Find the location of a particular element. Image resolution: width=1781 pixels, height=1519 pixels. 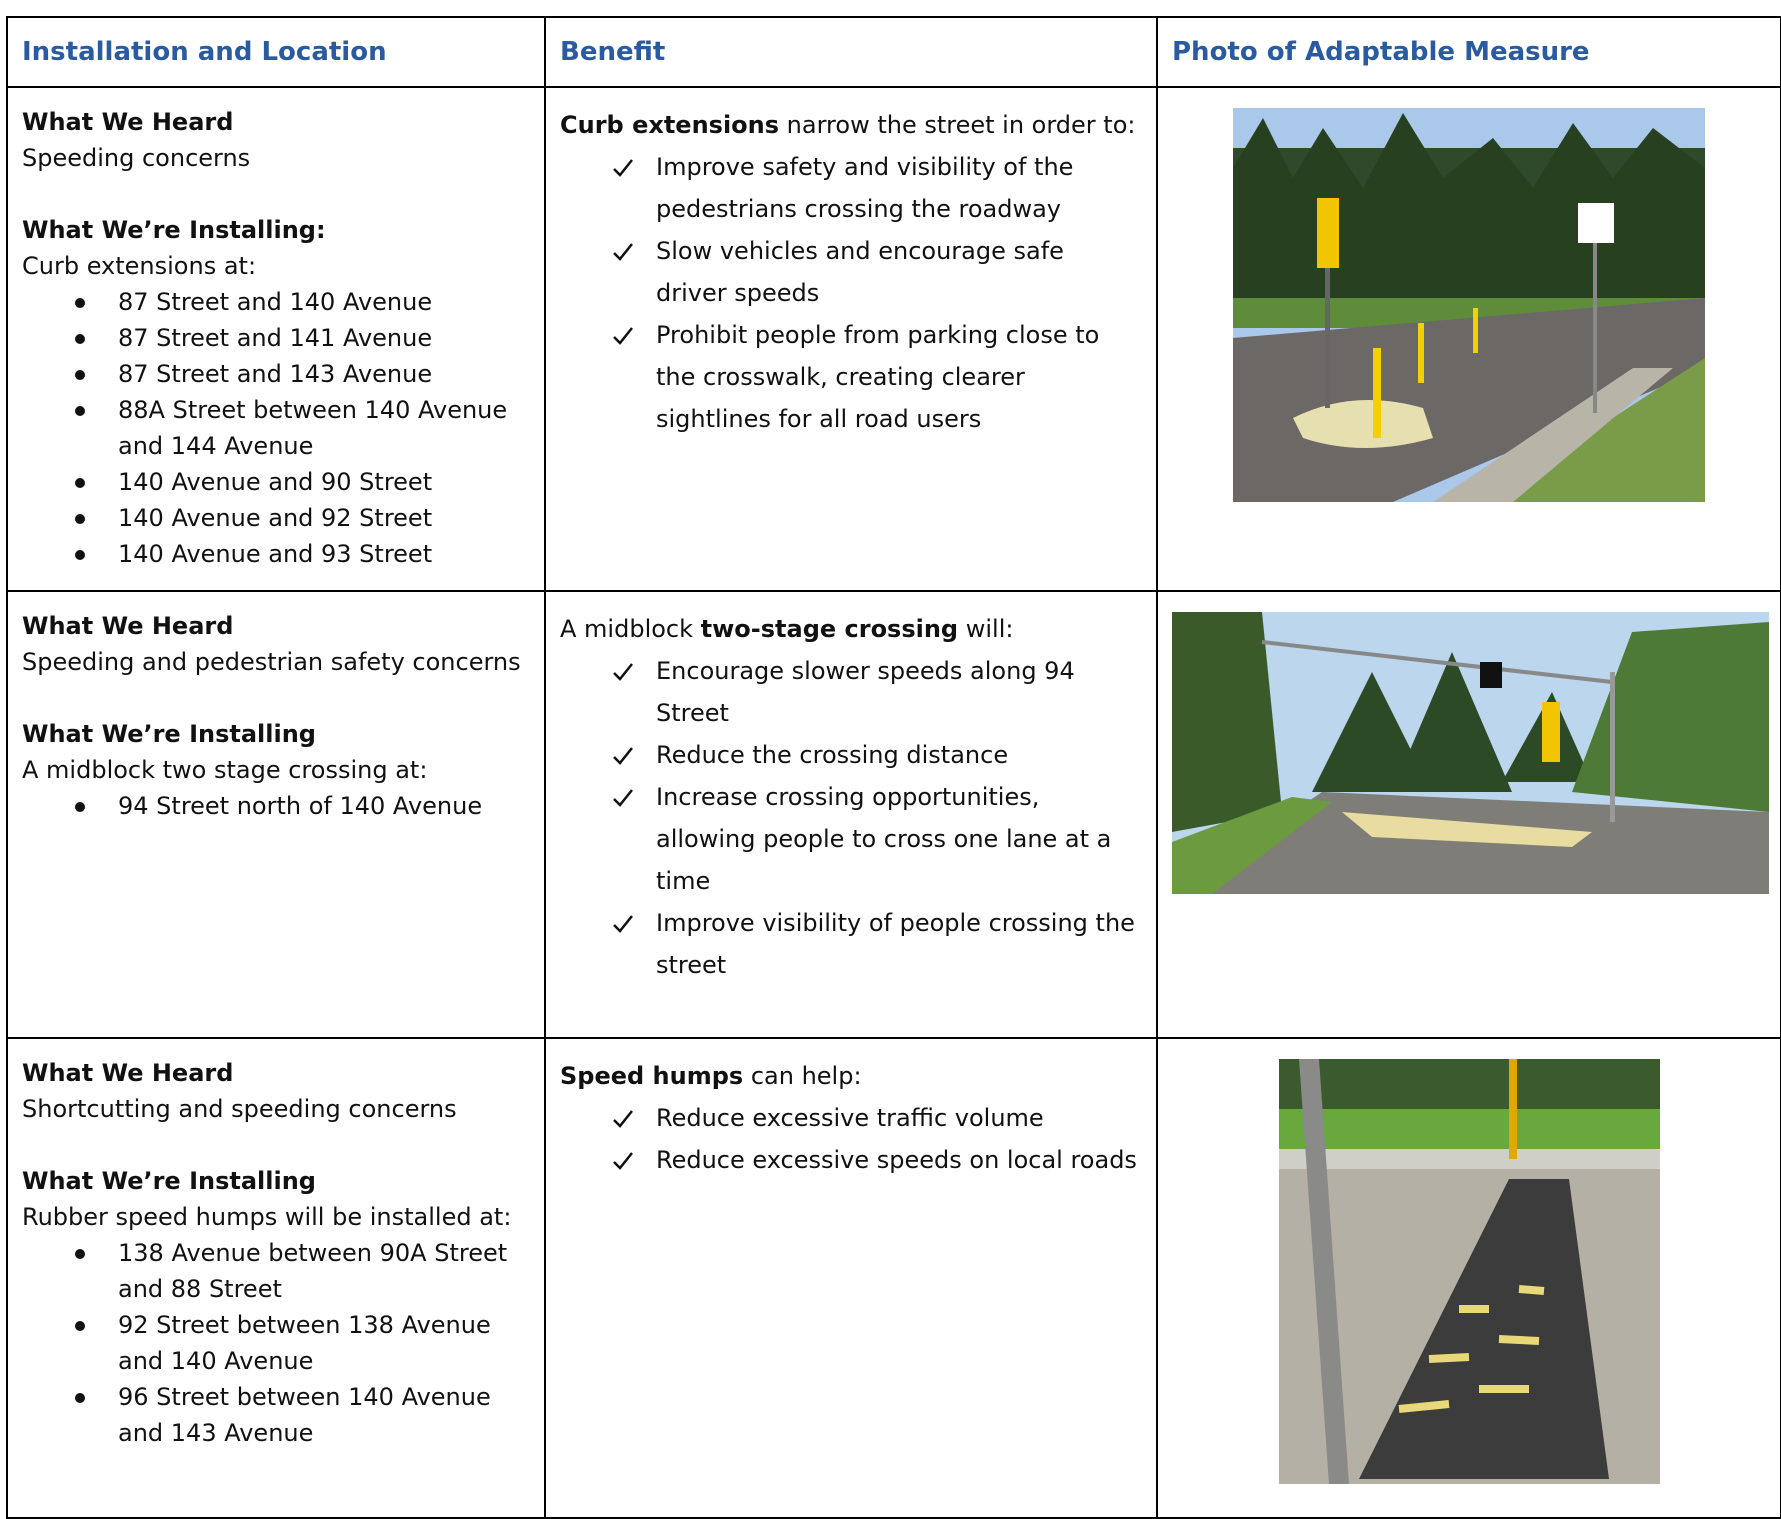

intro-text: will: is located at coordinates (986, 629).